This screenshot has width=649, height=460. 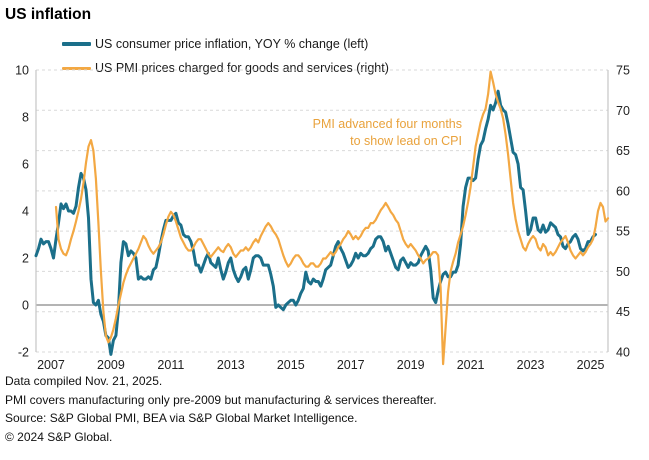 What do you see at coordinates (591, 365) in the screenshot?
I see `x-axis-tick-label: 2025` at bounding box center [591, 365].